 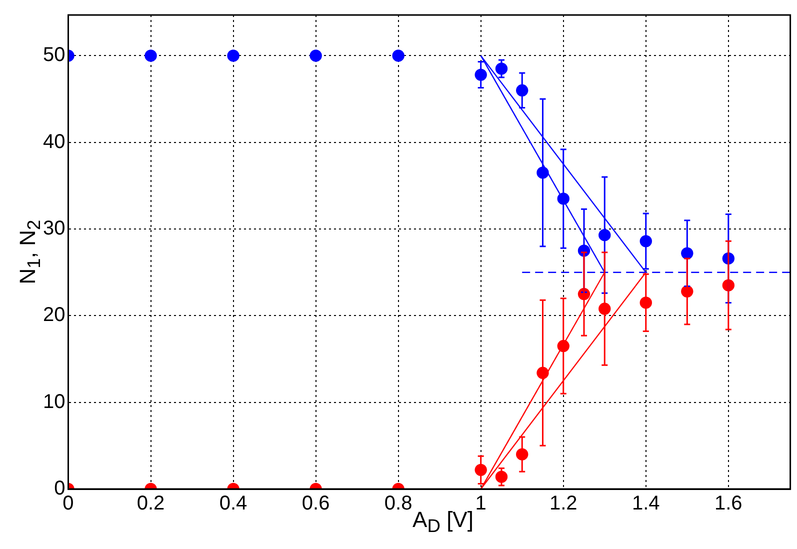 I want to click on y-tick-label: 20, so click(x=54, y=315).